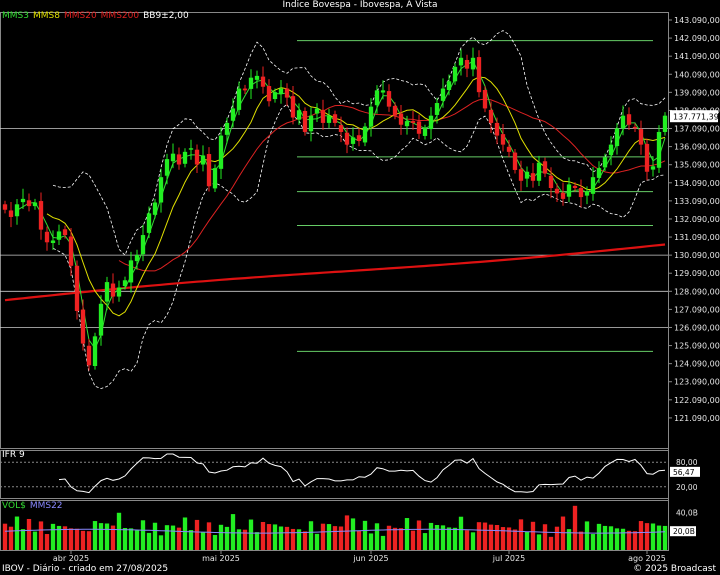  What do you see at coordinates (697, 183) in the screenshot?
I see `price-tick-label: 134.090,00` at bounding box center [697, 183].